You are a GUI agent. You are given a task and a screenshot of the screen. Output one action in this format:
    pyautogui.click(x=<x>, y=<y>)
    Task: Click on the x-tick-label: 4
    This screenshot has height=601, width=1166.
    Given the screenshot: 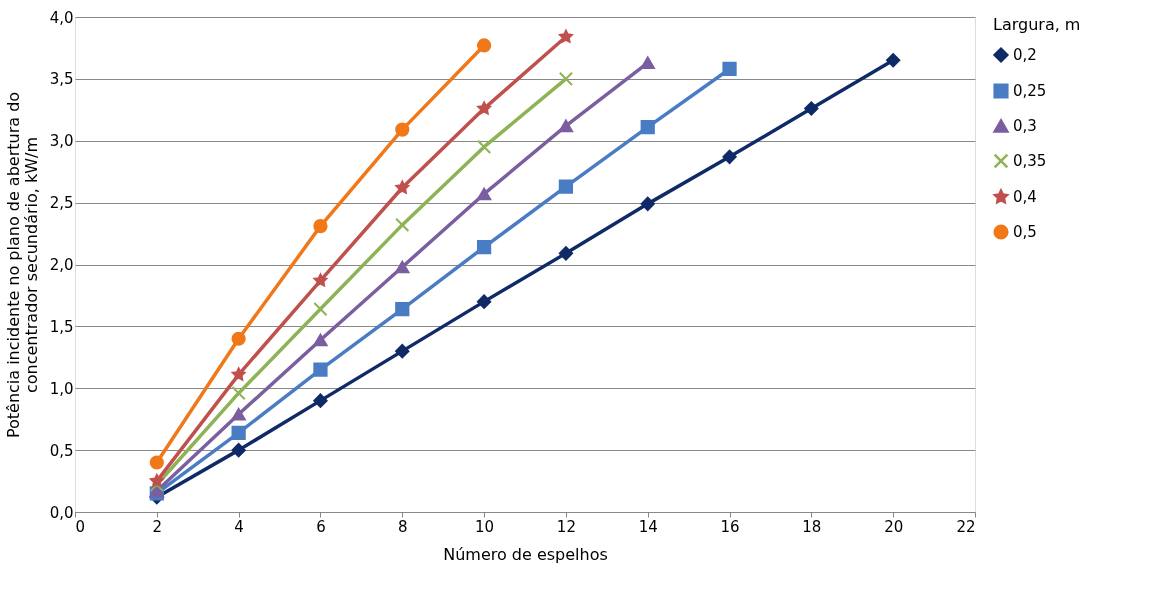 What is the action you would take?
    pyautogui.click(x=239, y=526)
    